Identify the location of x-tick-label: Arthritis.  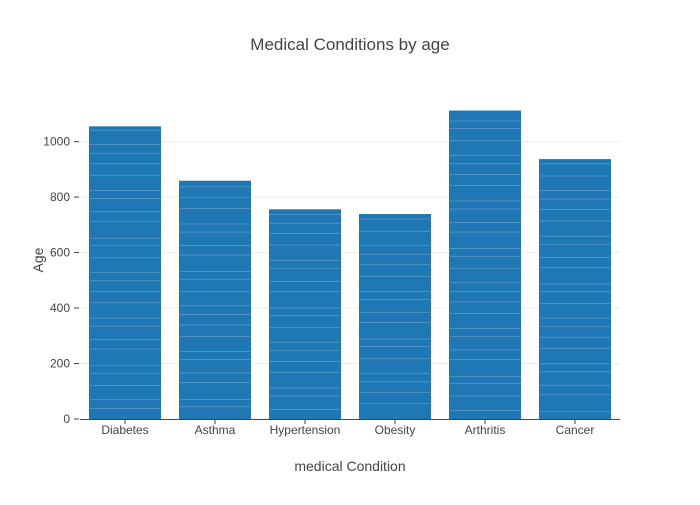
(485, 430).